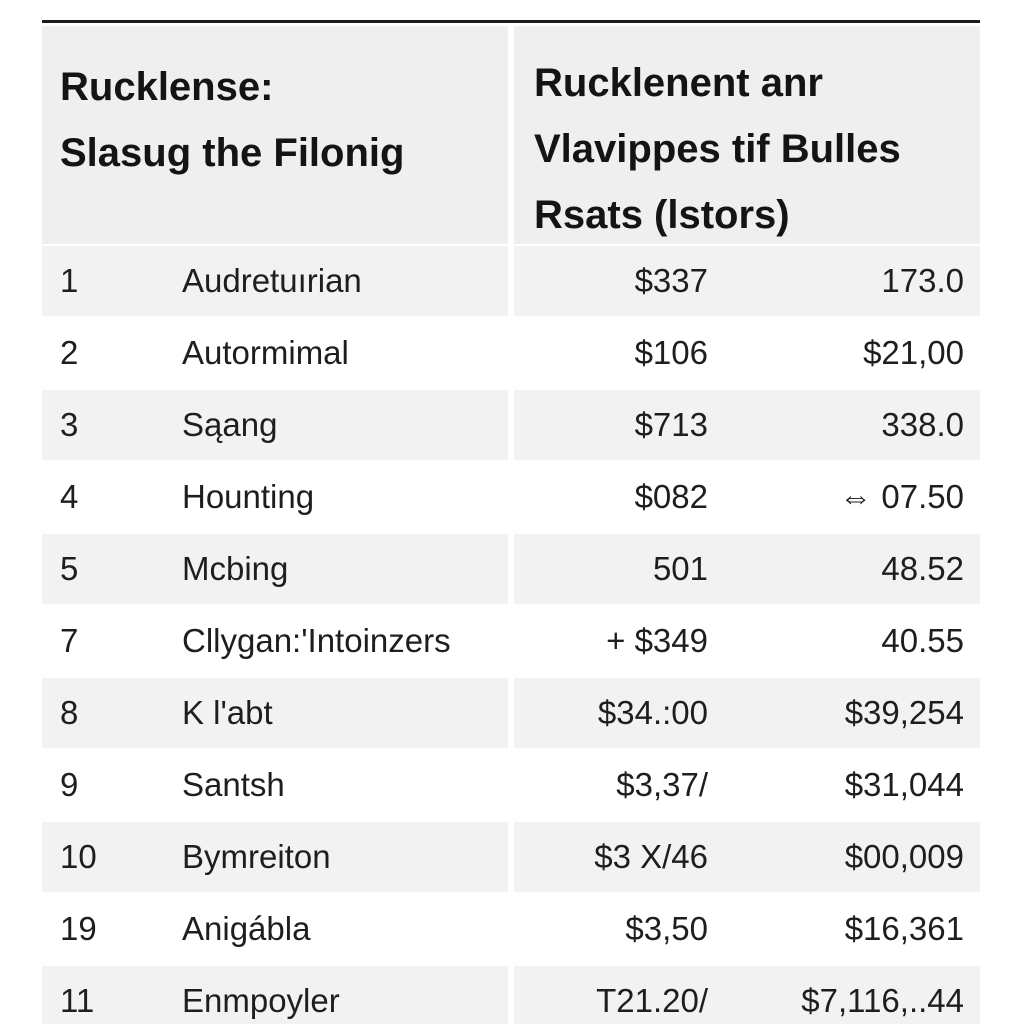  Describe the element at coordinates (652, 1000) in the screenshot. I see `row-value-1: T21.20/` at that location.